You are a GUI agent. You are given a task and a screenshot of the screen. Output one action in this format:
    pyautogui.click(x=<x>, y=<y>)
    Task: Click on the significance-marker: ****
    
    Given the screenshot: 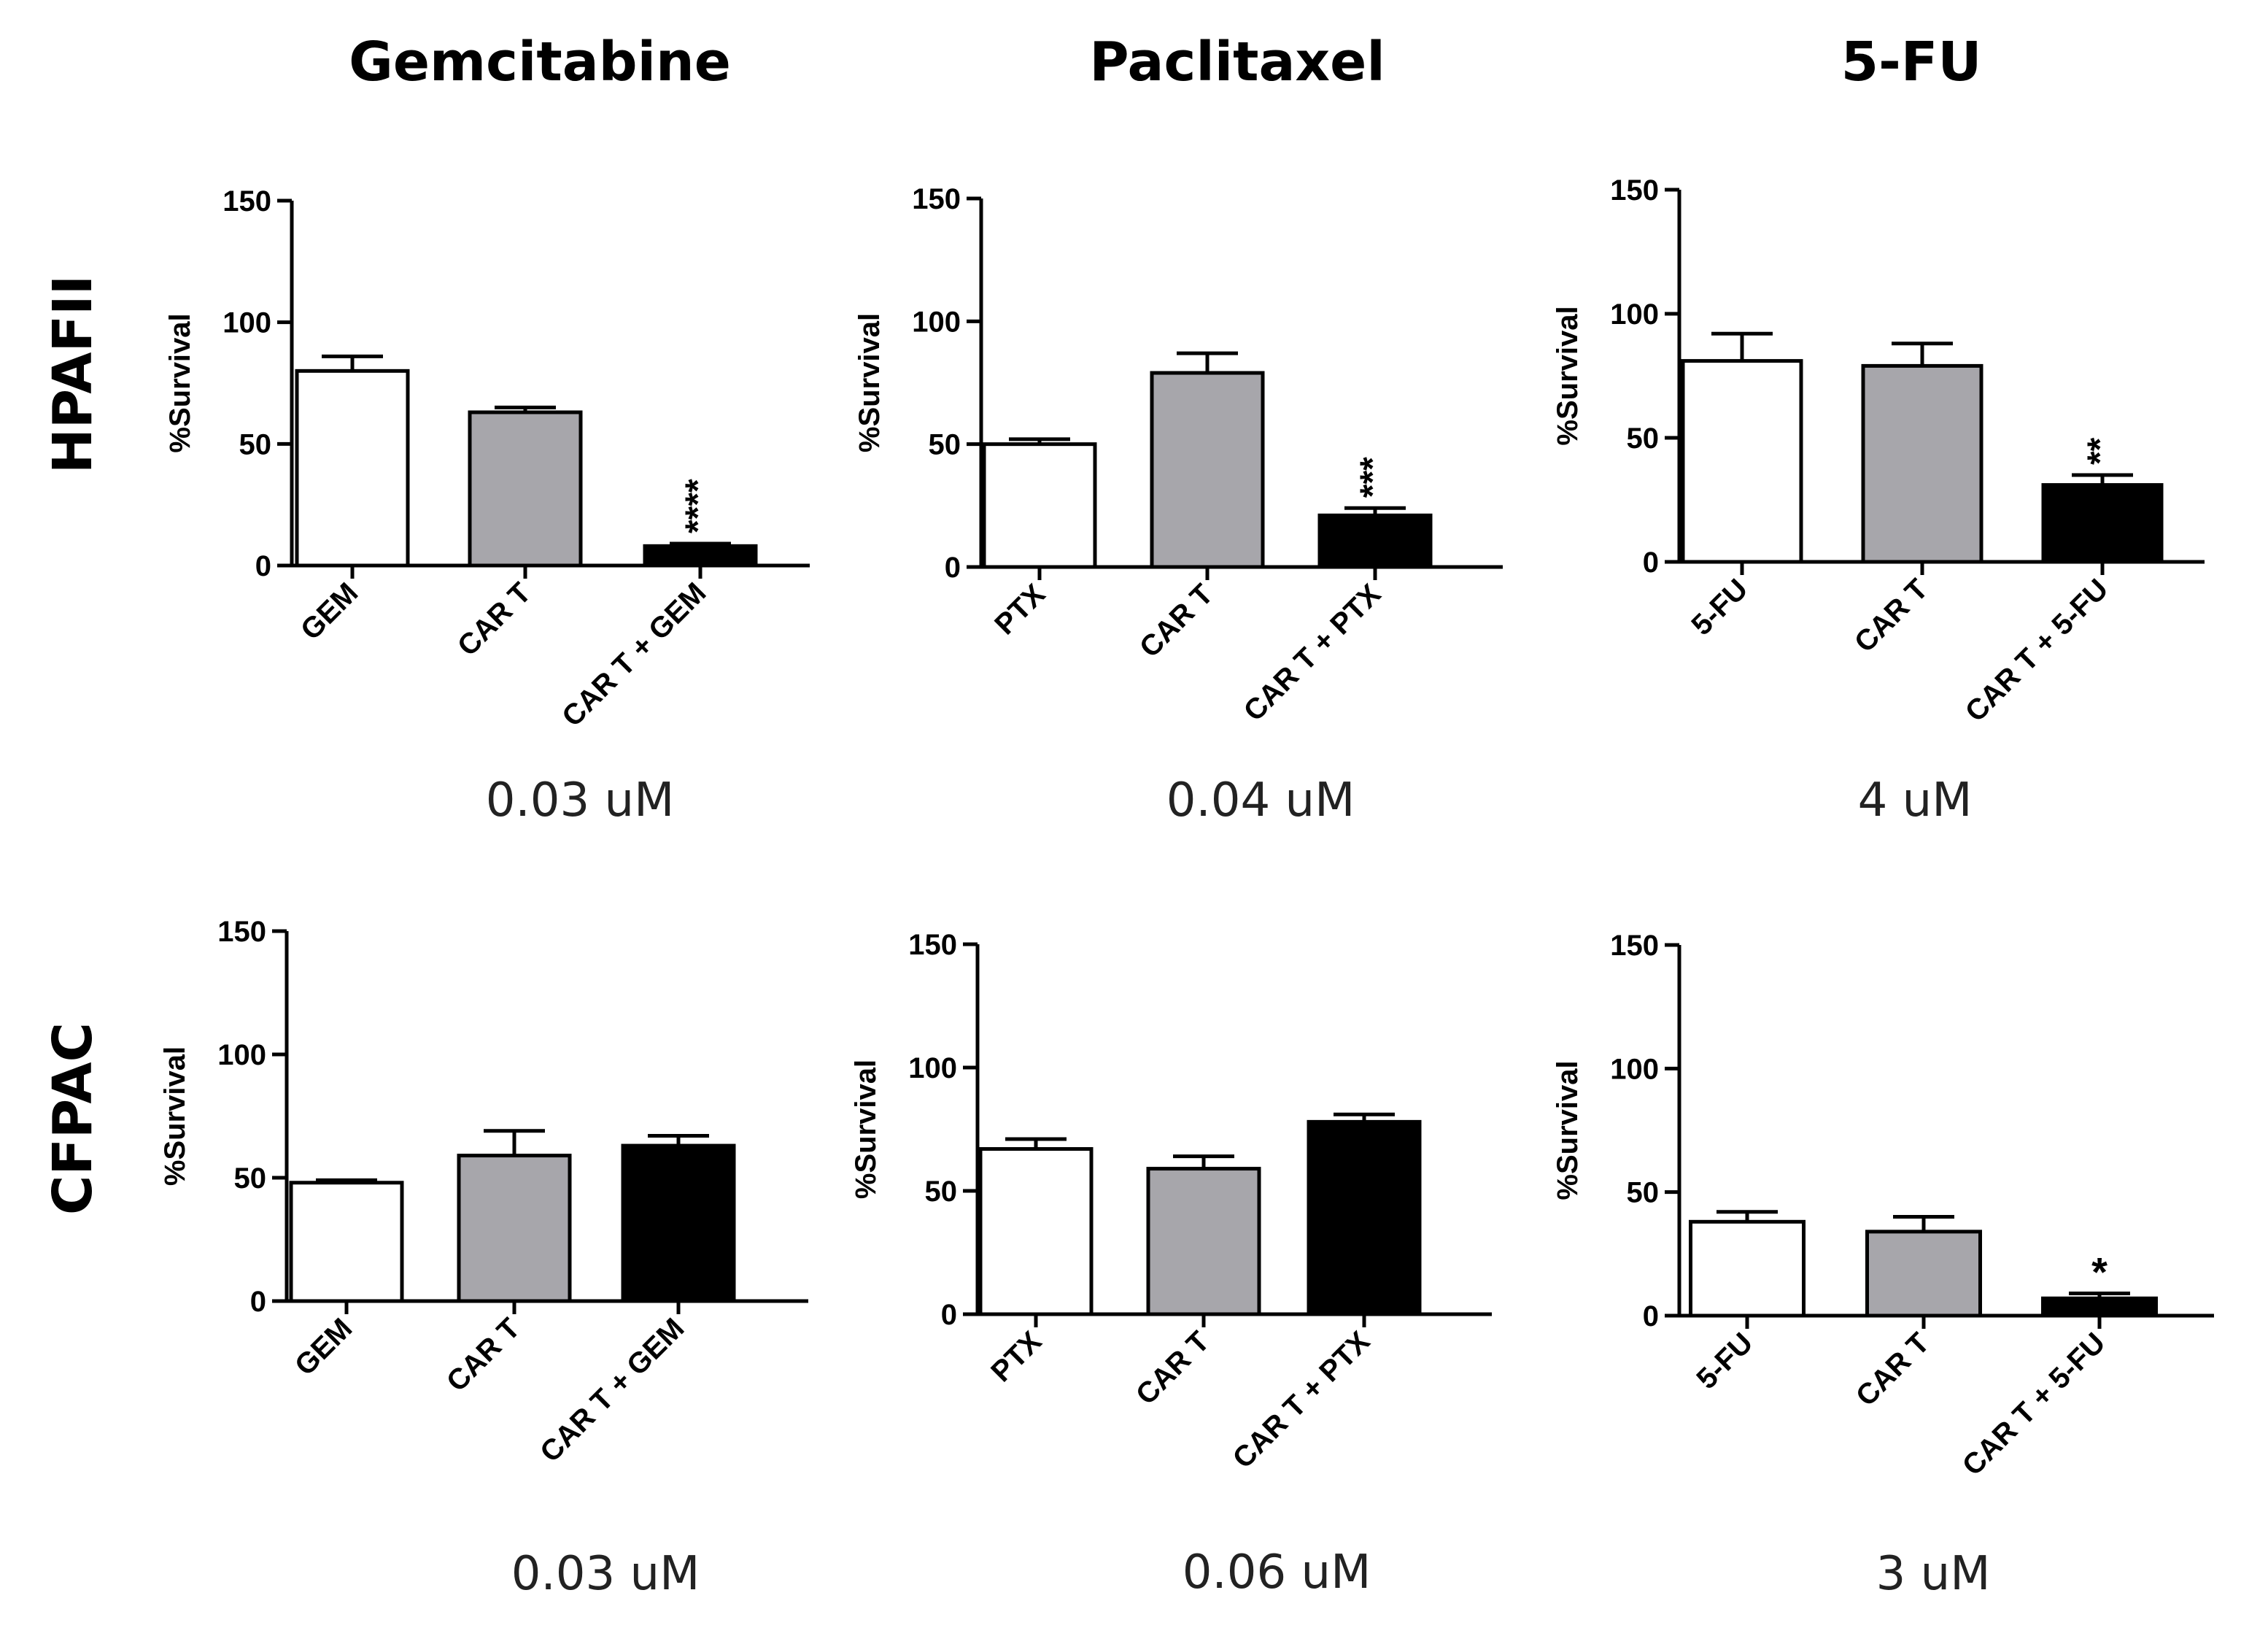 What is the action you would take?
    pyautogui.click(x=698, y=506)
    